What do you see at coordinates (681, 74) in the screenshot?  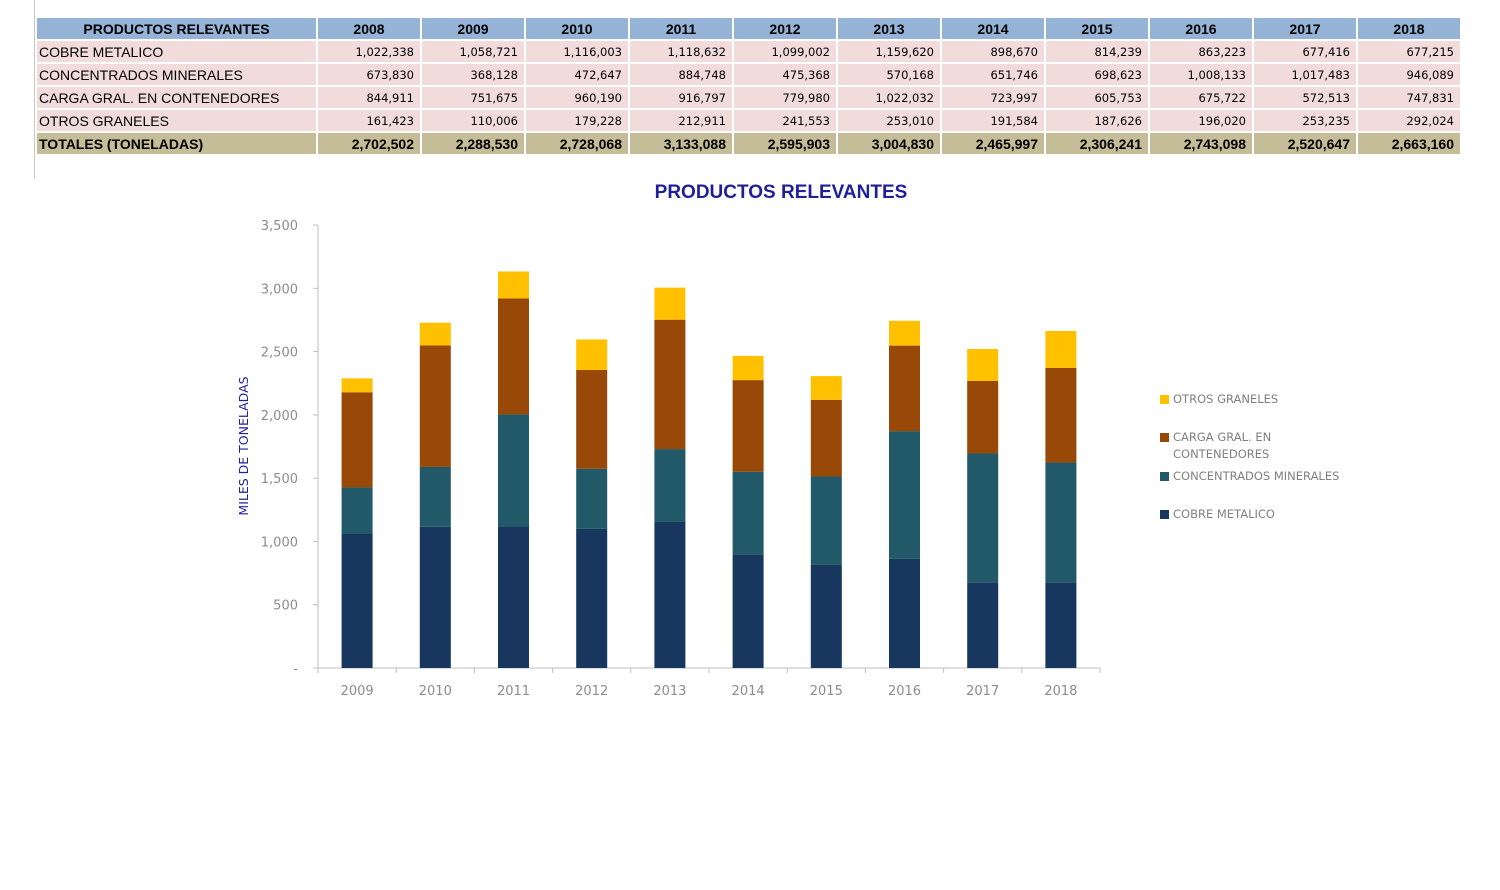 I see `table-cell: 884,748` at bounding box center [681, 74].